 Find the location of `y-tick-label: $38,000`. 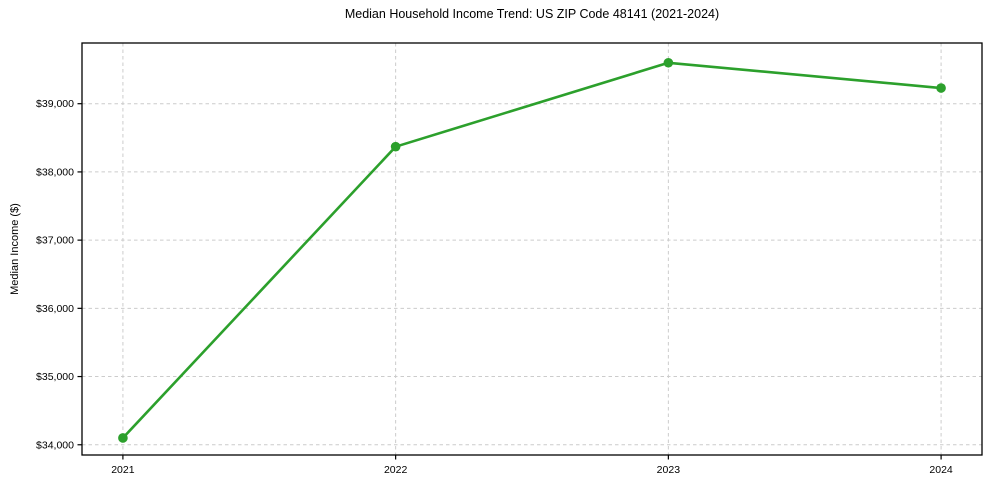

y-tick-label: $38,000 is located at coordinates (55, 172).